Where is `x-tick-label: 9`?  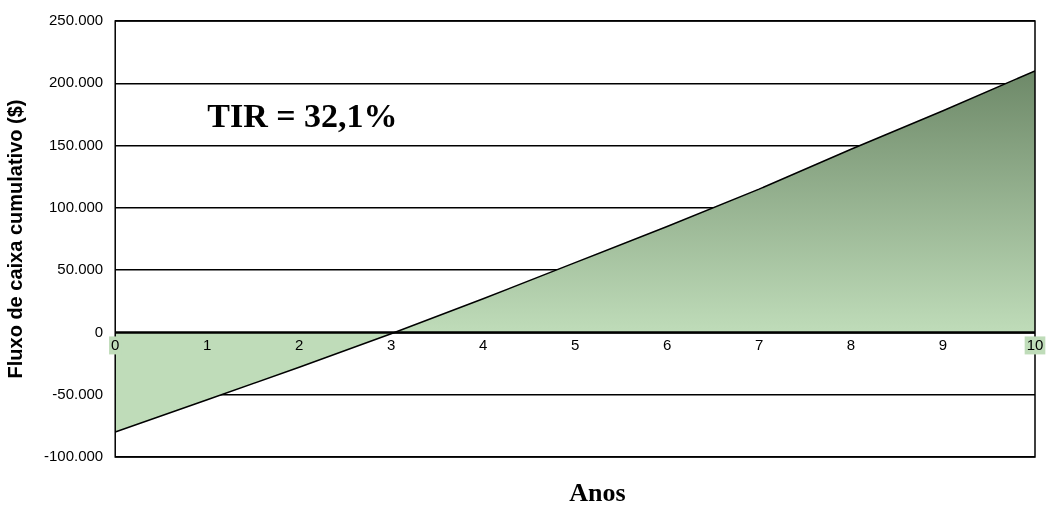 x-tick-label: 9 is located at coordinates (943, 345).